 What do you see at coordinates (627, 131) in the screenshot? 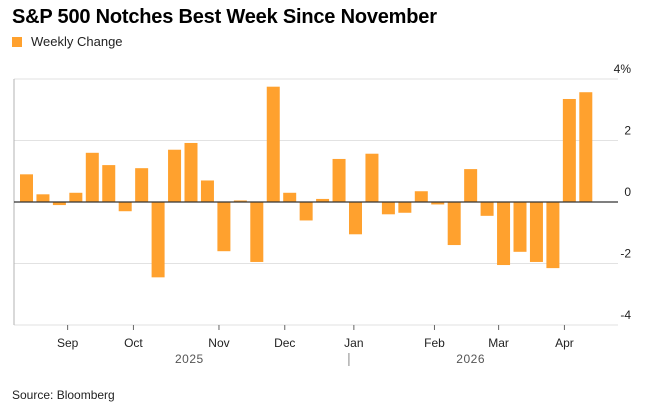
I see `y-tick-label: 2` at bounding box center [627, 131].